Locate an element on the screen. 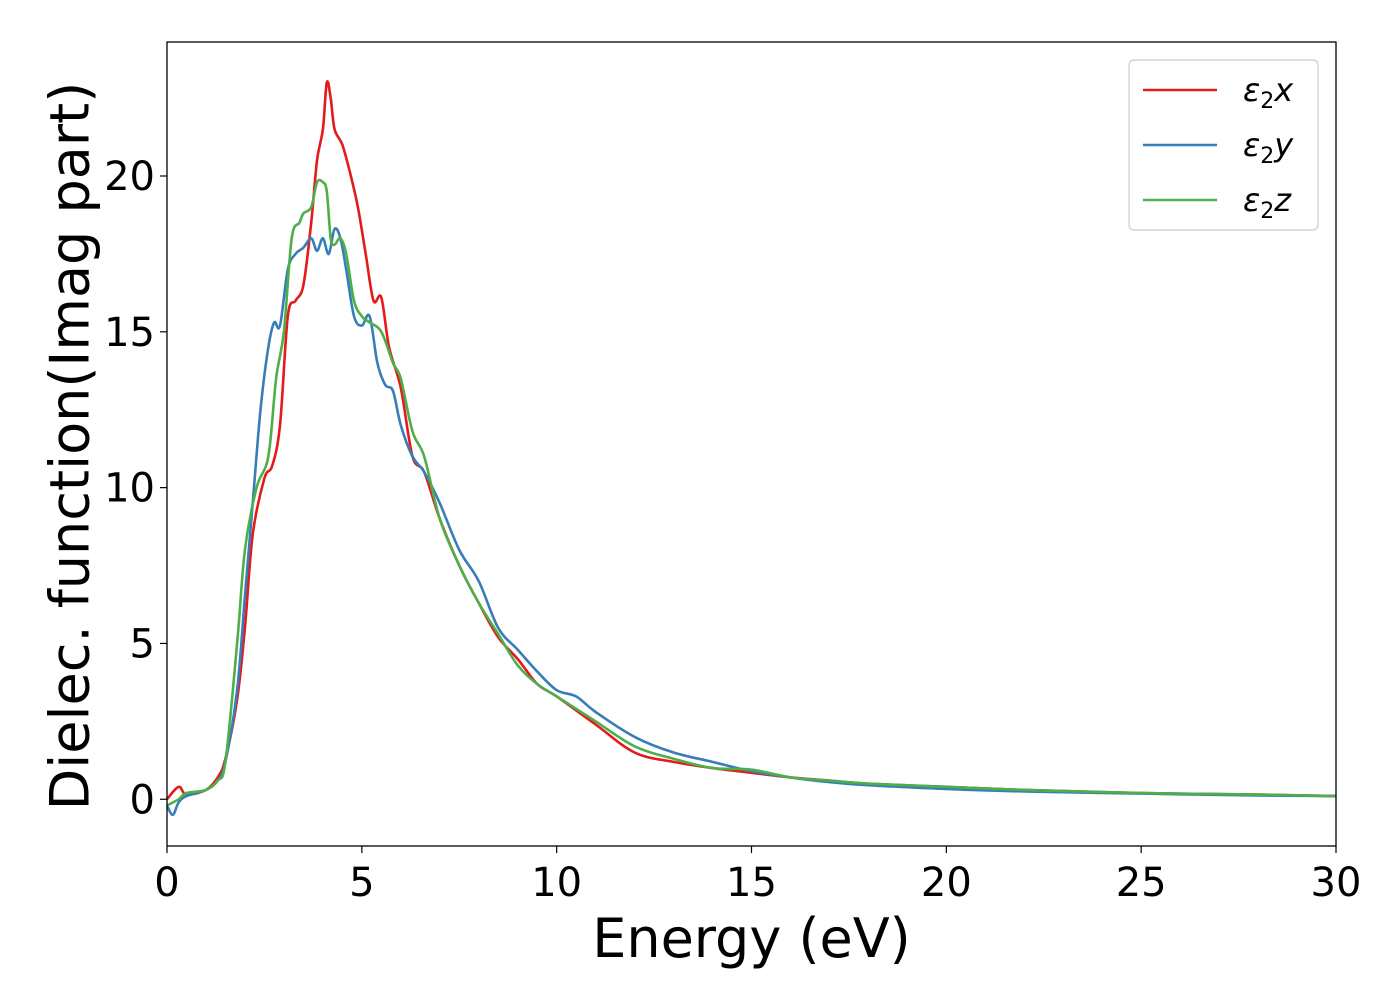  y-tick-label: 5 is located at coordinates (142, 644).